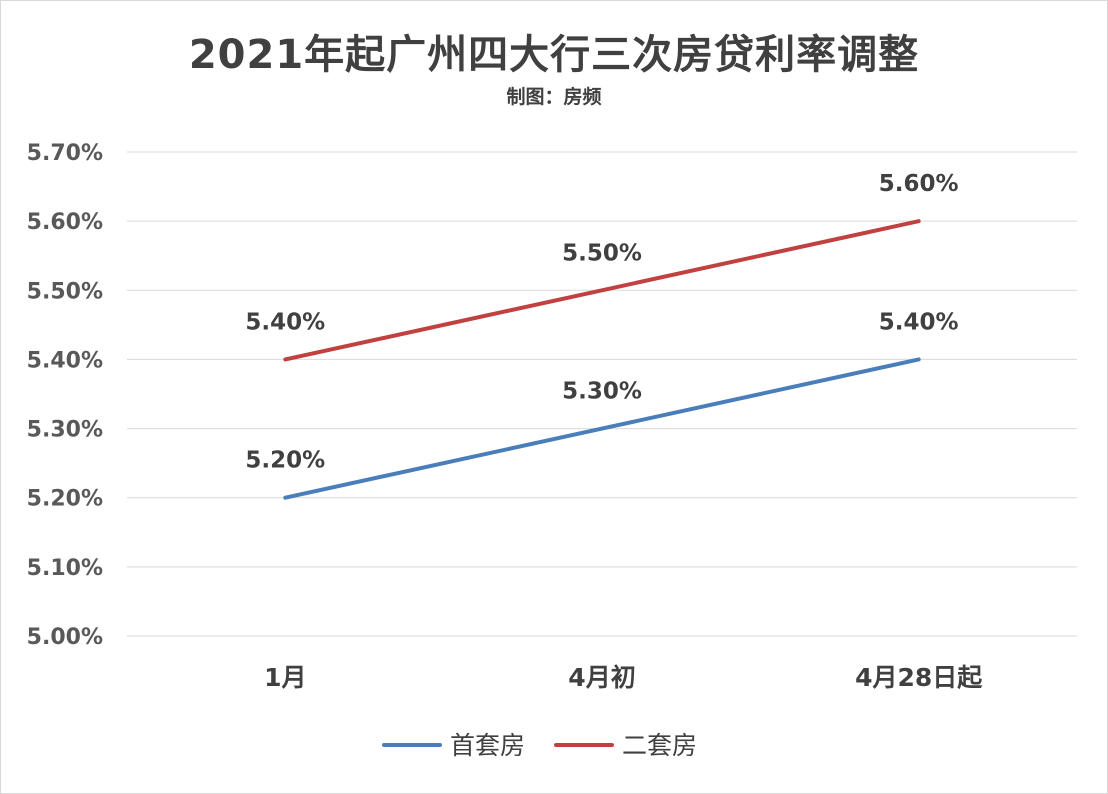 The width and height of the screenshot is (1108, 794). What do you see at coordinates (539, 745) in the screenshot?
I see `legend: 首套房 二套房` at bounding box center [539, 745].